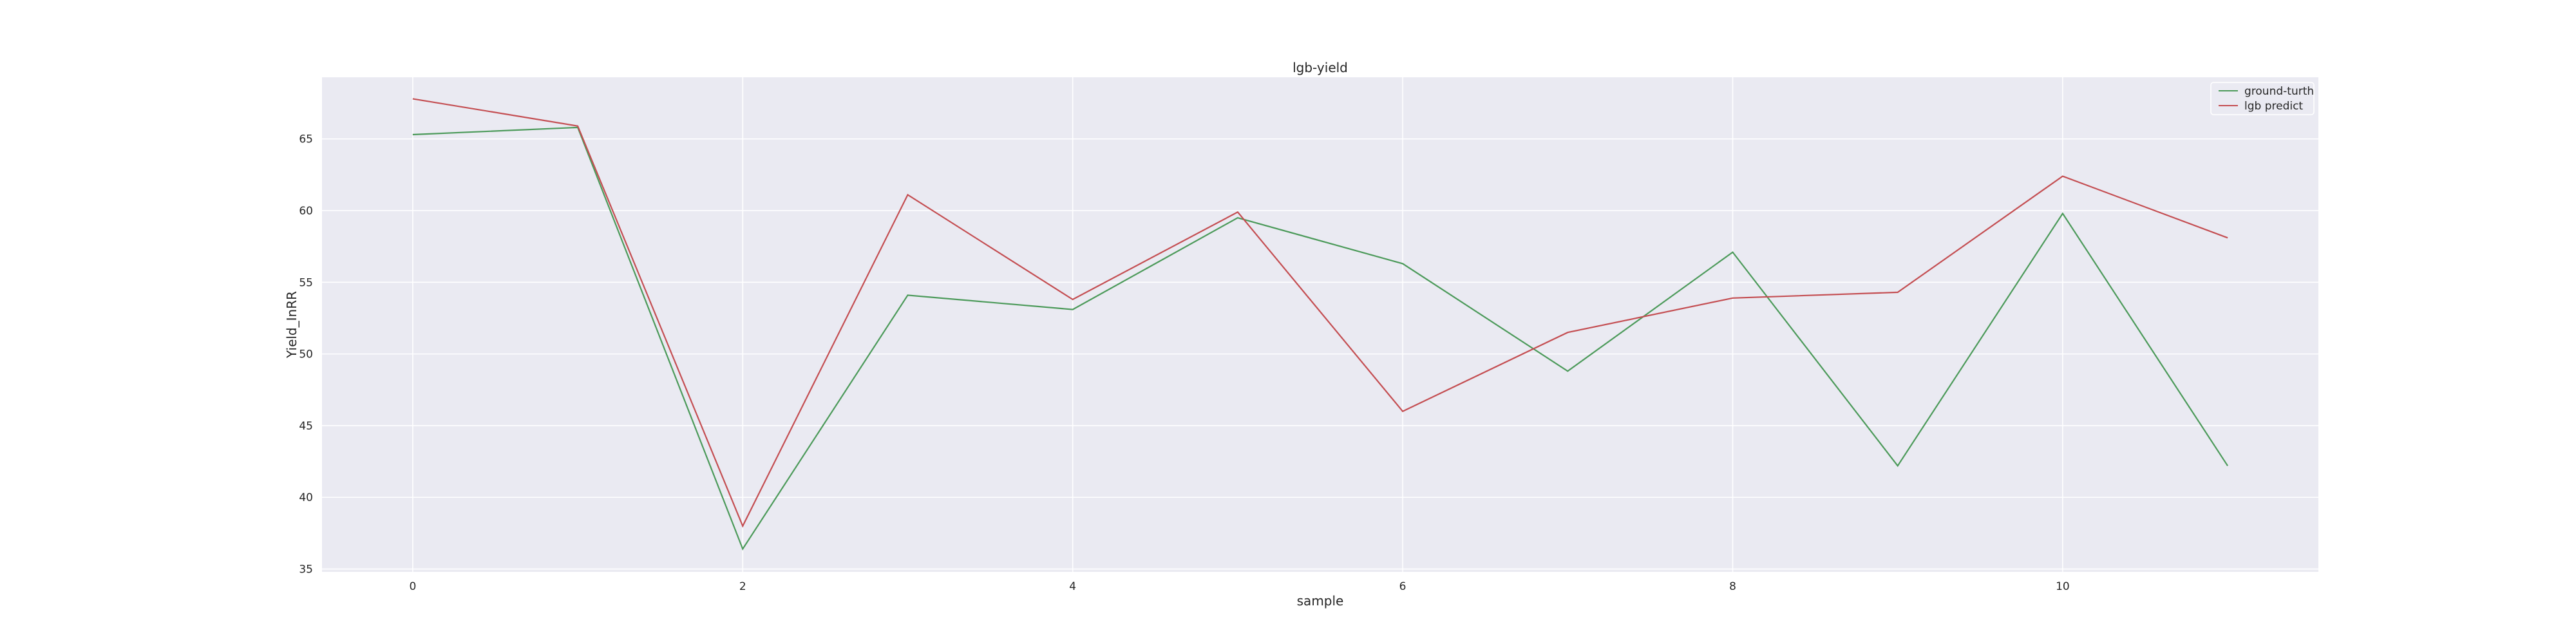  I want to click on x-tick-label: 10, so click(2063, 587).